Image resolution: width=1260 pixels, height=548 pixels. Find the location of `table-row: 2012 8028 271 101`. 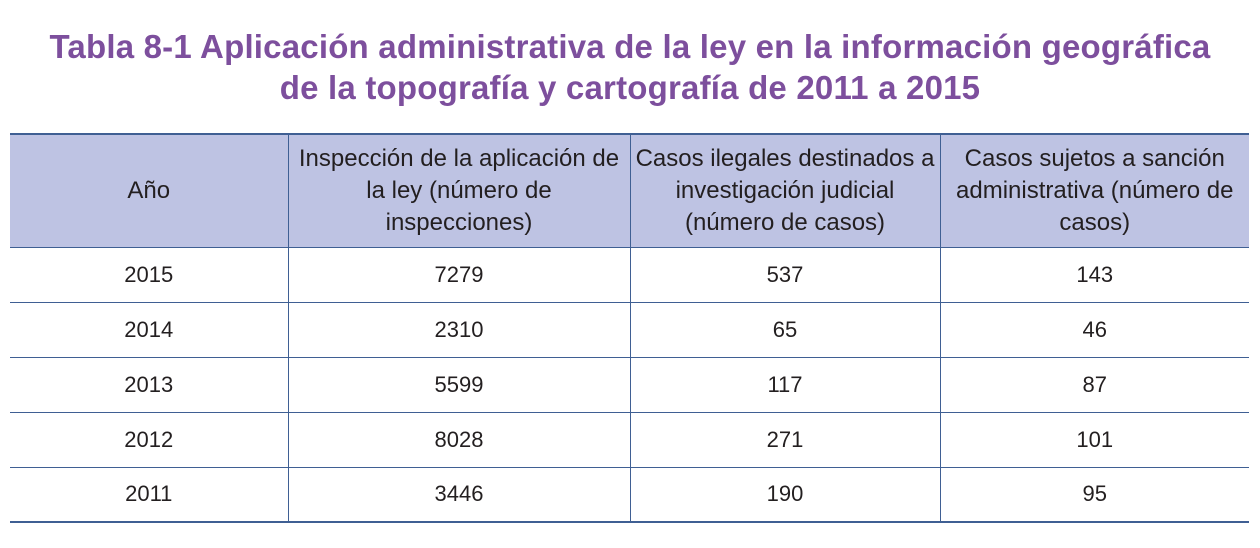

table-row: 2012 8028 271 101 is located at coordinates (629, 440).